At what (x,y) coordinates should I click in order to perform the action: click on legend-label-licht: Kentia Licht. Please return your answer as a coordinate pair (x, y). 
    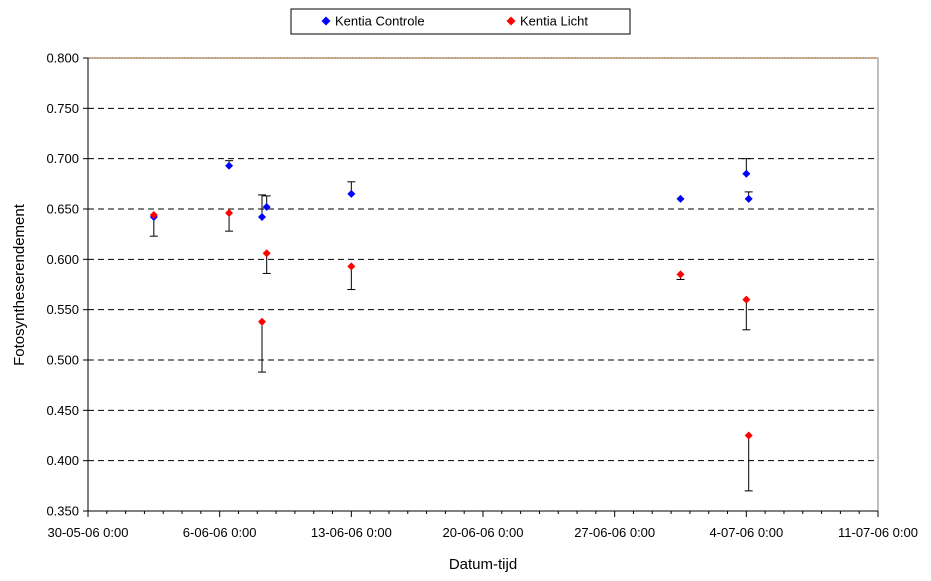
    Looking at the image, I should click on (554, 21).